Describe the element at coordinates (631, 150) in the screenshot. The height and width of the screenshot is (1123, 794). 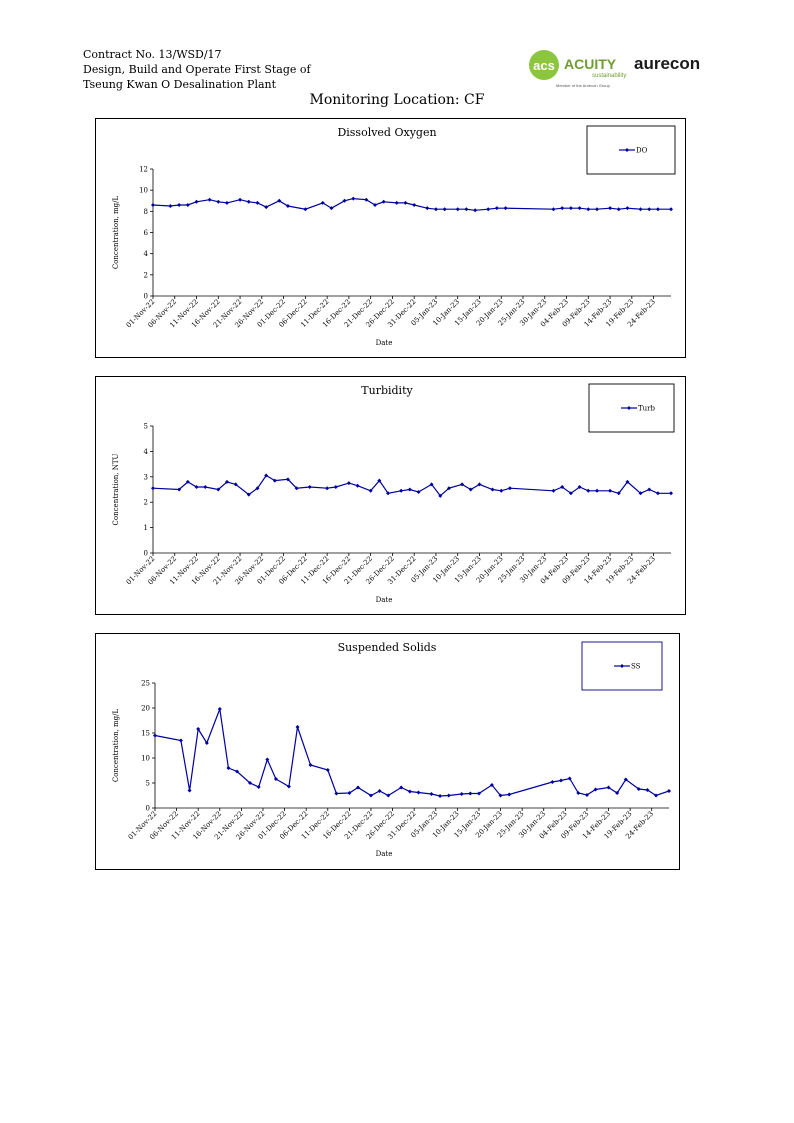
I see `legend-box` at that location.